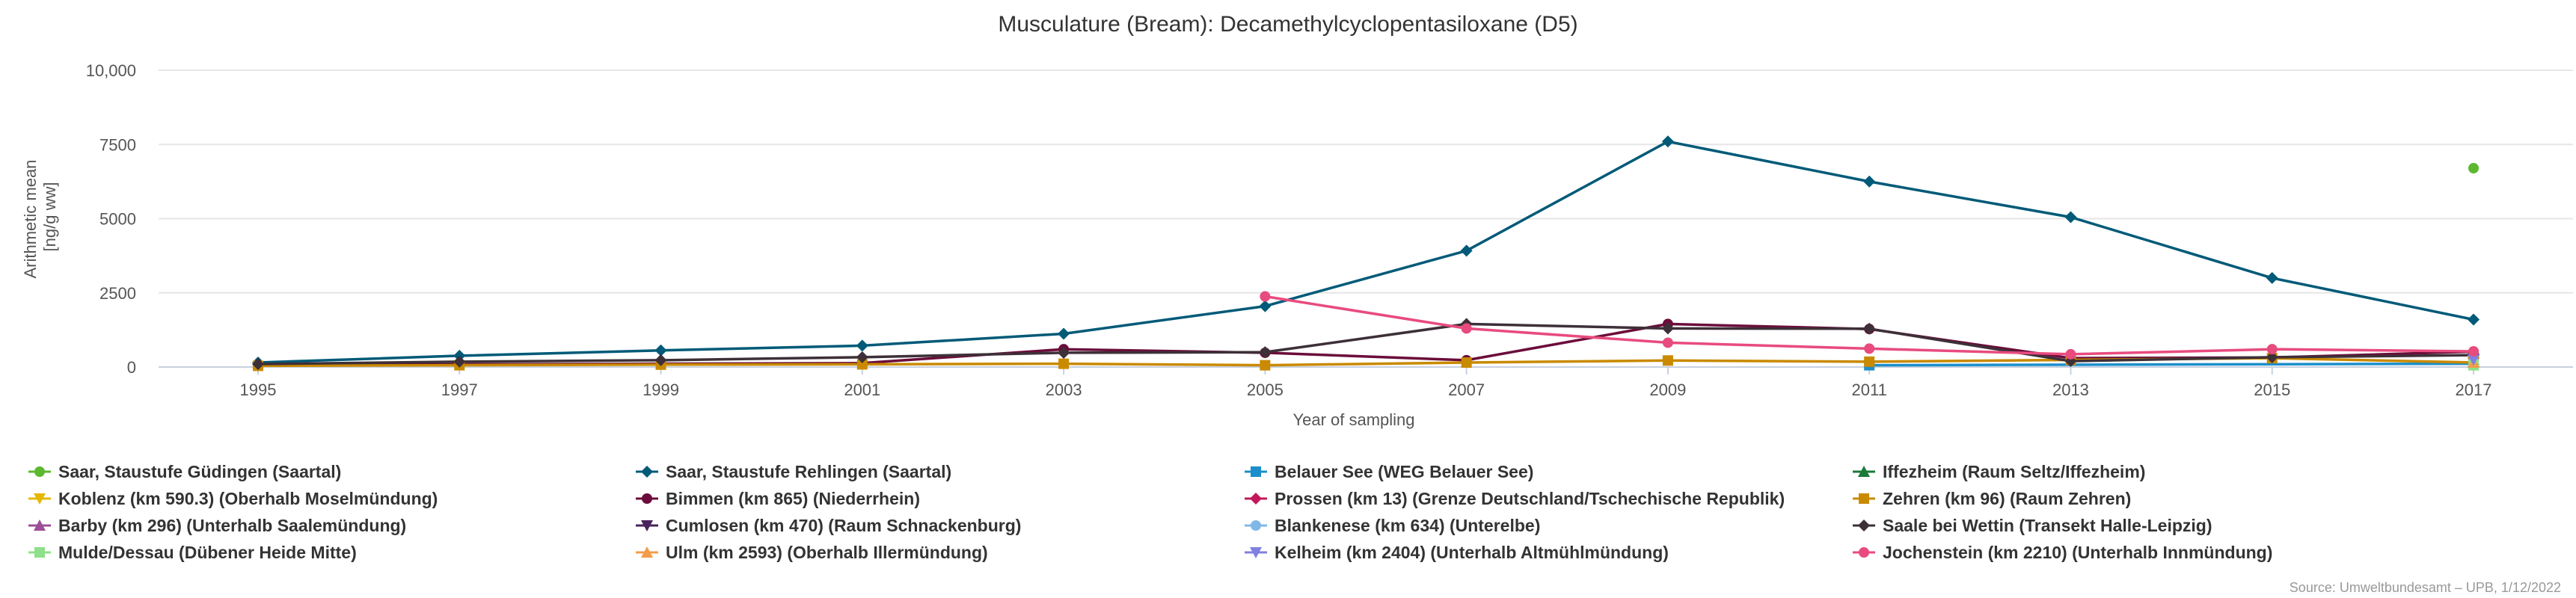  What do you see at coordinates (1407, 525) in the screenshot?
I see `legend-item: Blankenese (km 634) (Unterelbe)` at bounding box center [1407, 525].